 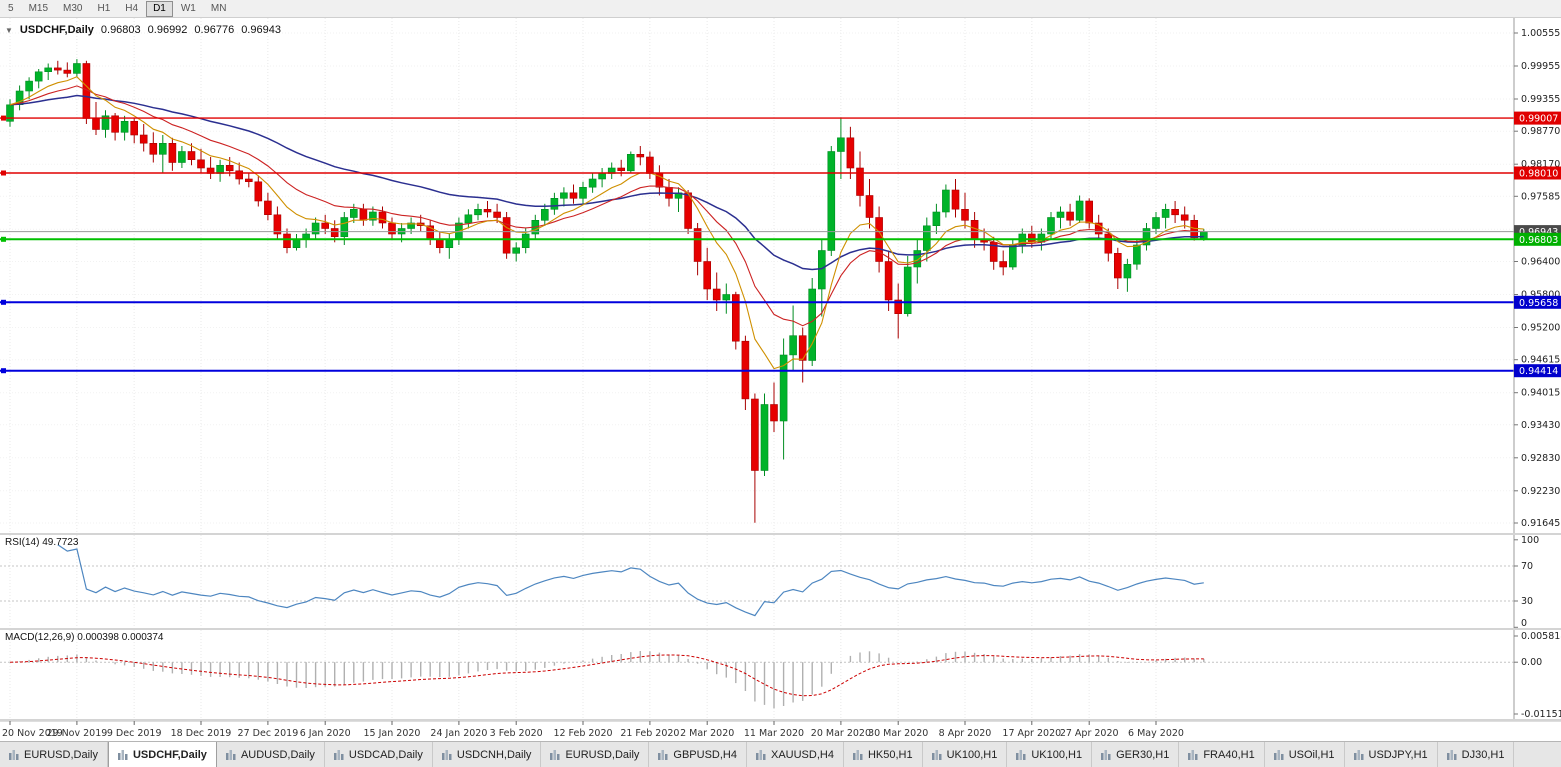 I want to click on svg-text: 20 Nov 2019, so click(x=32, y=733).